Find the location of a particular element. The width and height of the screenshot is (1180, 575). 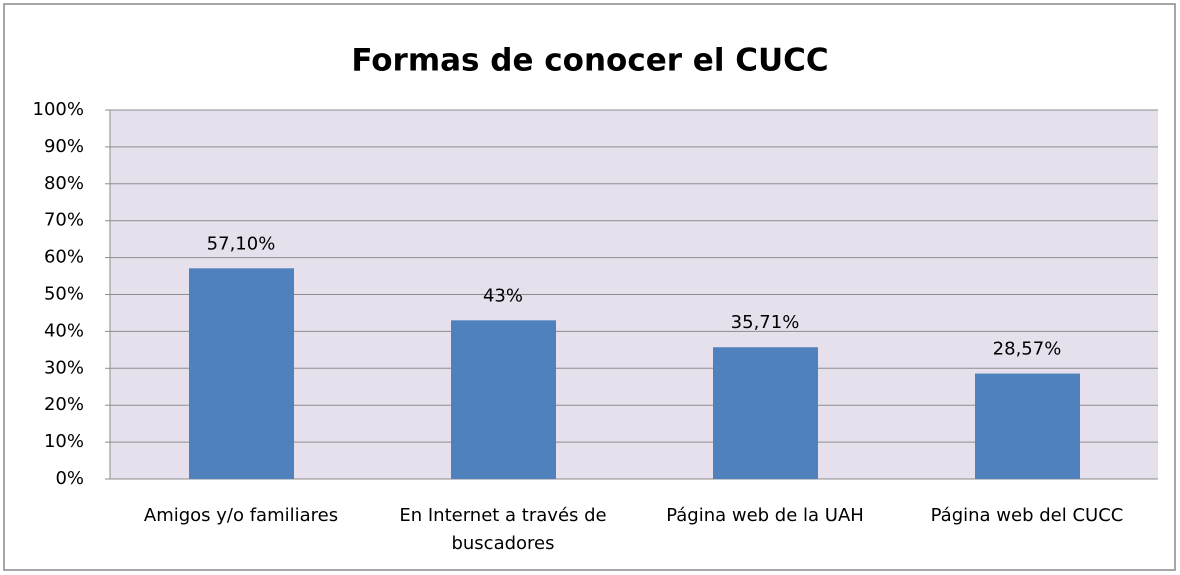

y-tick-label: 70% is located at coordinates (64, 220).